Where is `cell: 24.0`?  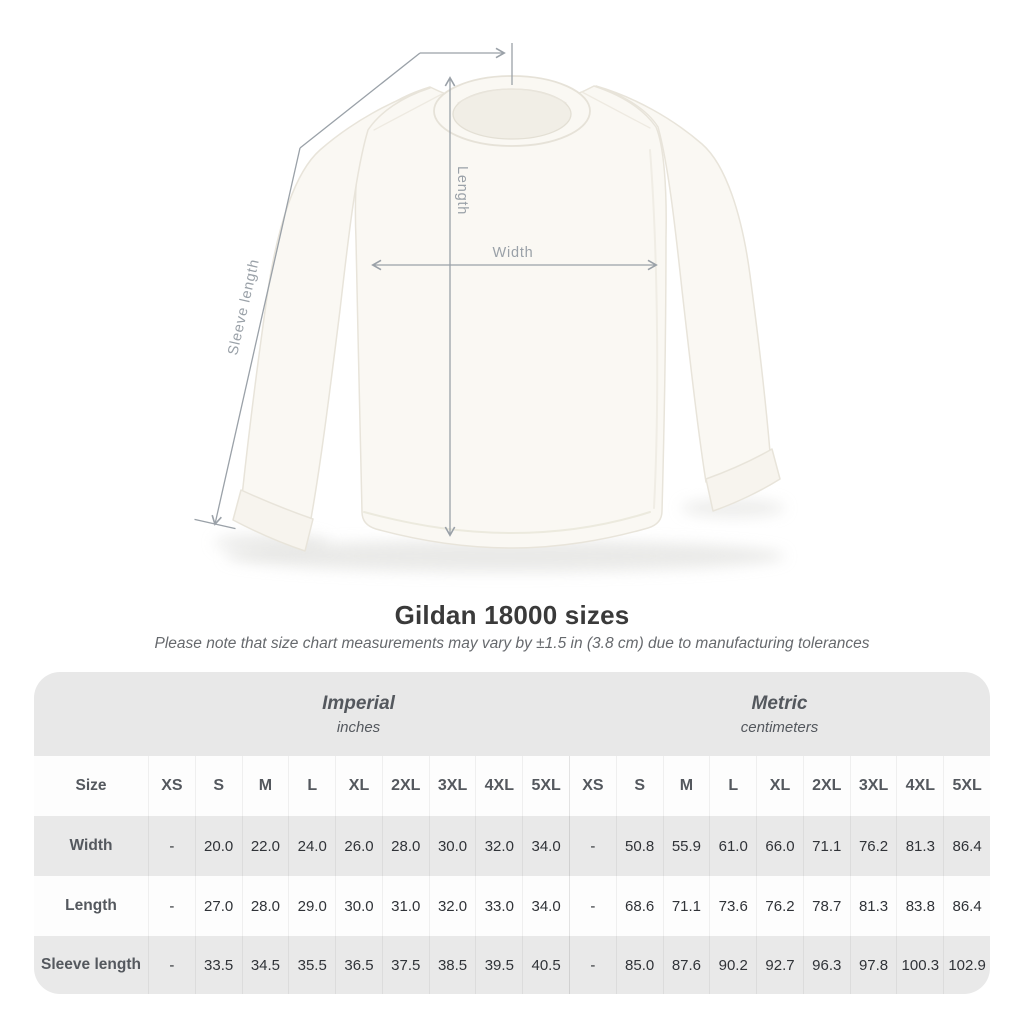
cell: 24.0 is located at coordinates (311, 846).